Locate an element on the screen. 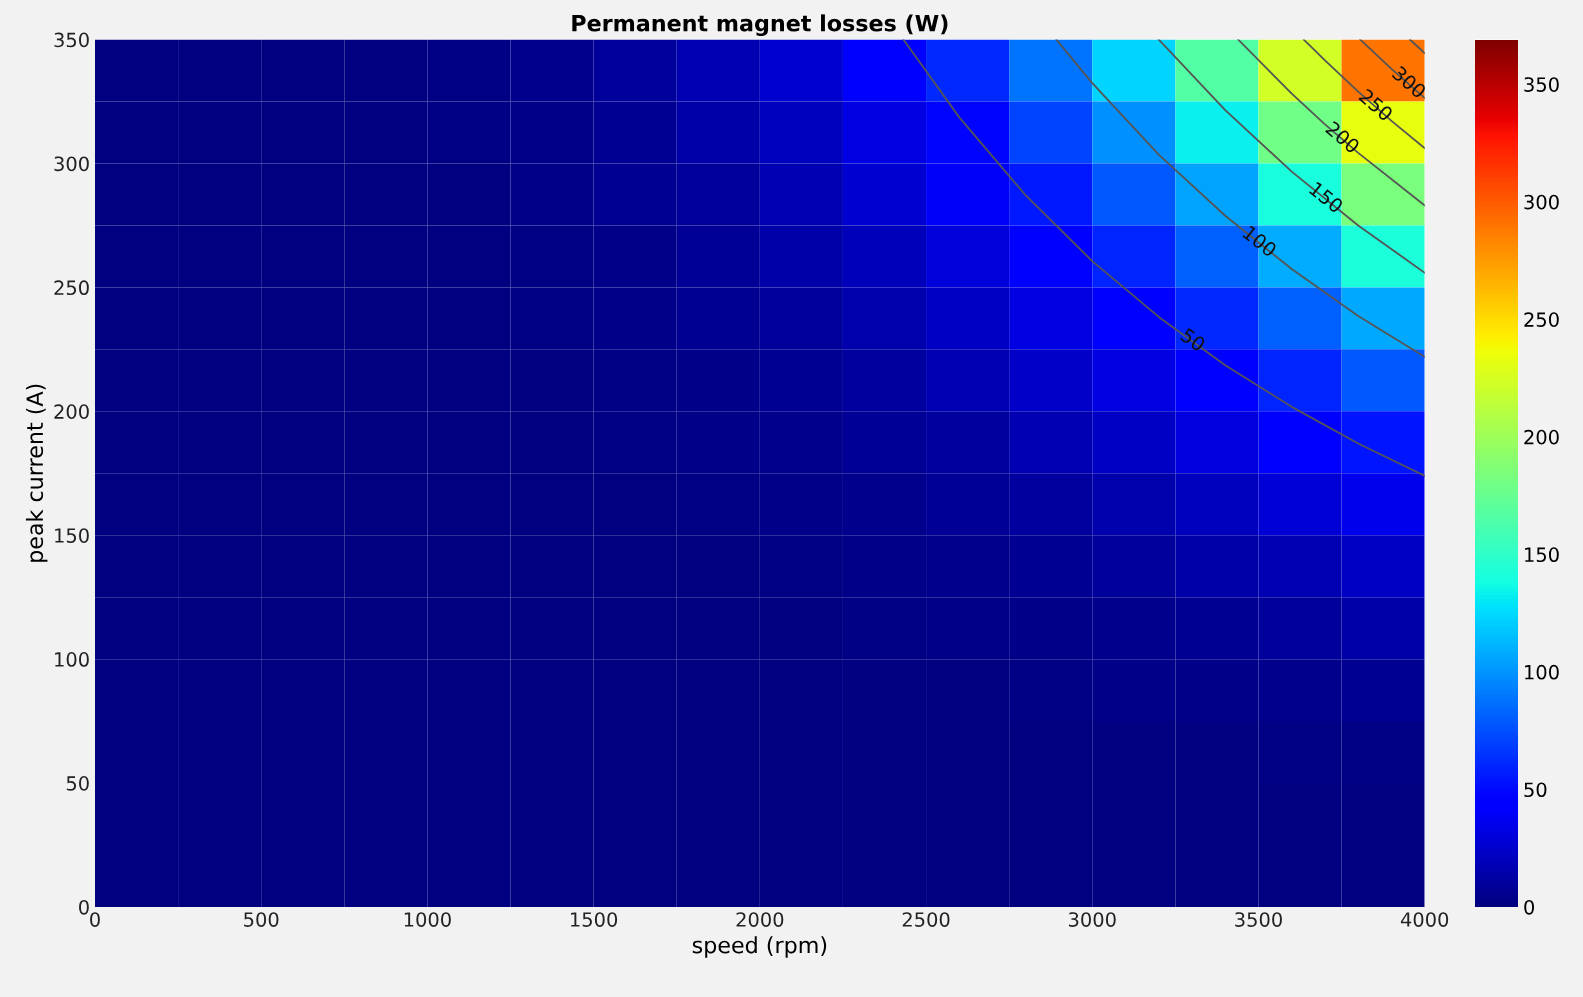 The width and height of the screenshot is (1583, 997). color-bar-label: 150 is located at coordinates (1542, 555).